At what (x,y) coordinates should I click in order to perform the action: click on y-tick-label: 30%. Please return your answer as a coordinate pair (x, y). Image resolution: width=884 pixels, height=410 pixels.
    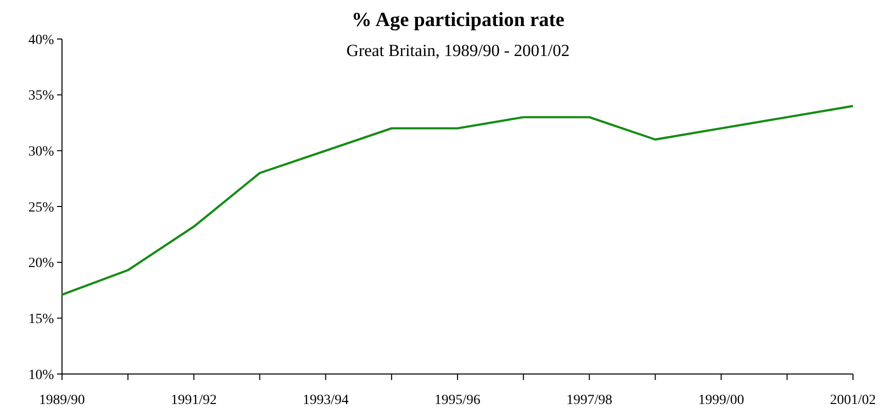
    Looking at the image, I should click on (41, 152).